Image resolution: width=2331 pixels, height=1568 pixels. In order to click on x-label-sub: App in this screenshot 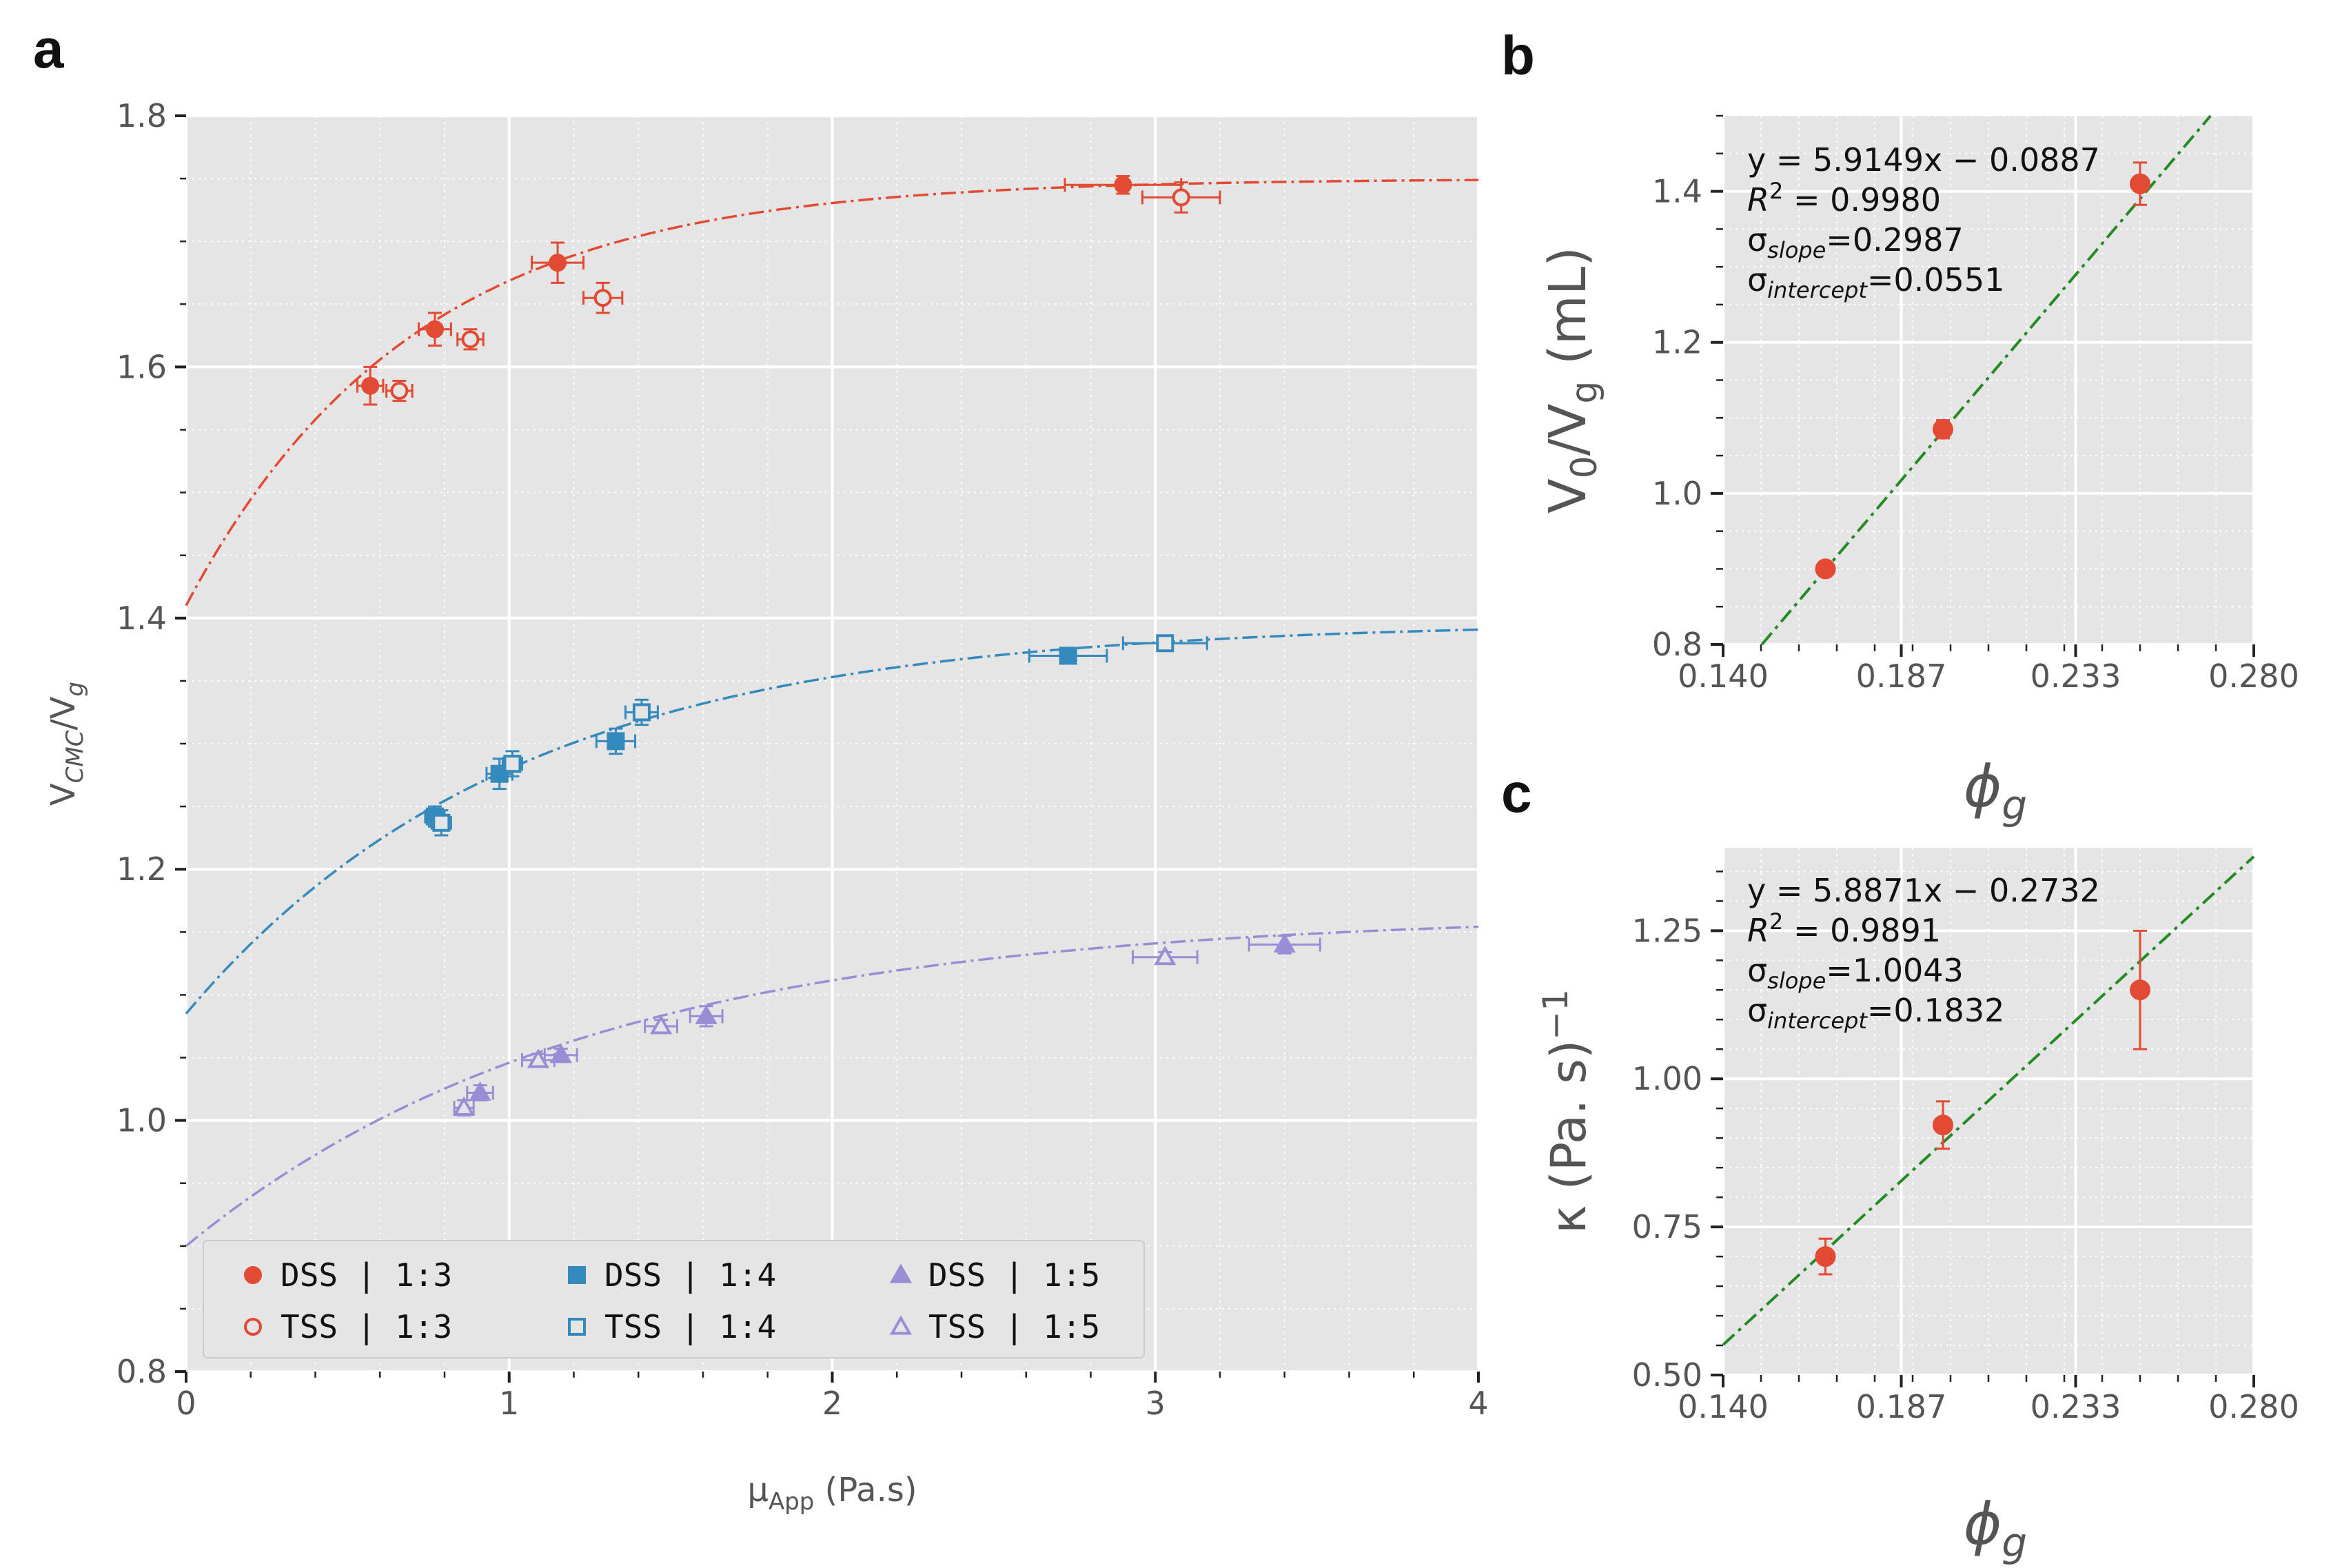, I will do `click(791, 1502)`.